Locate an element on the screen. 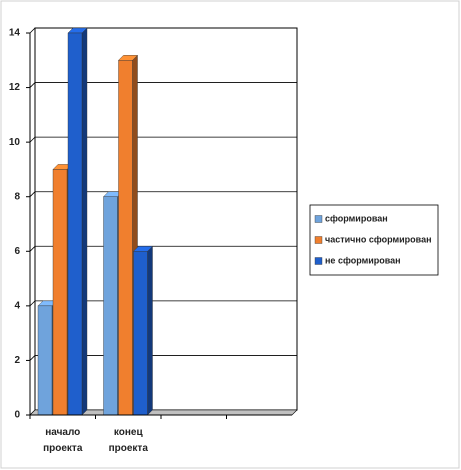  x-tick-label: начало проекта is located at coordinates (63, 440).